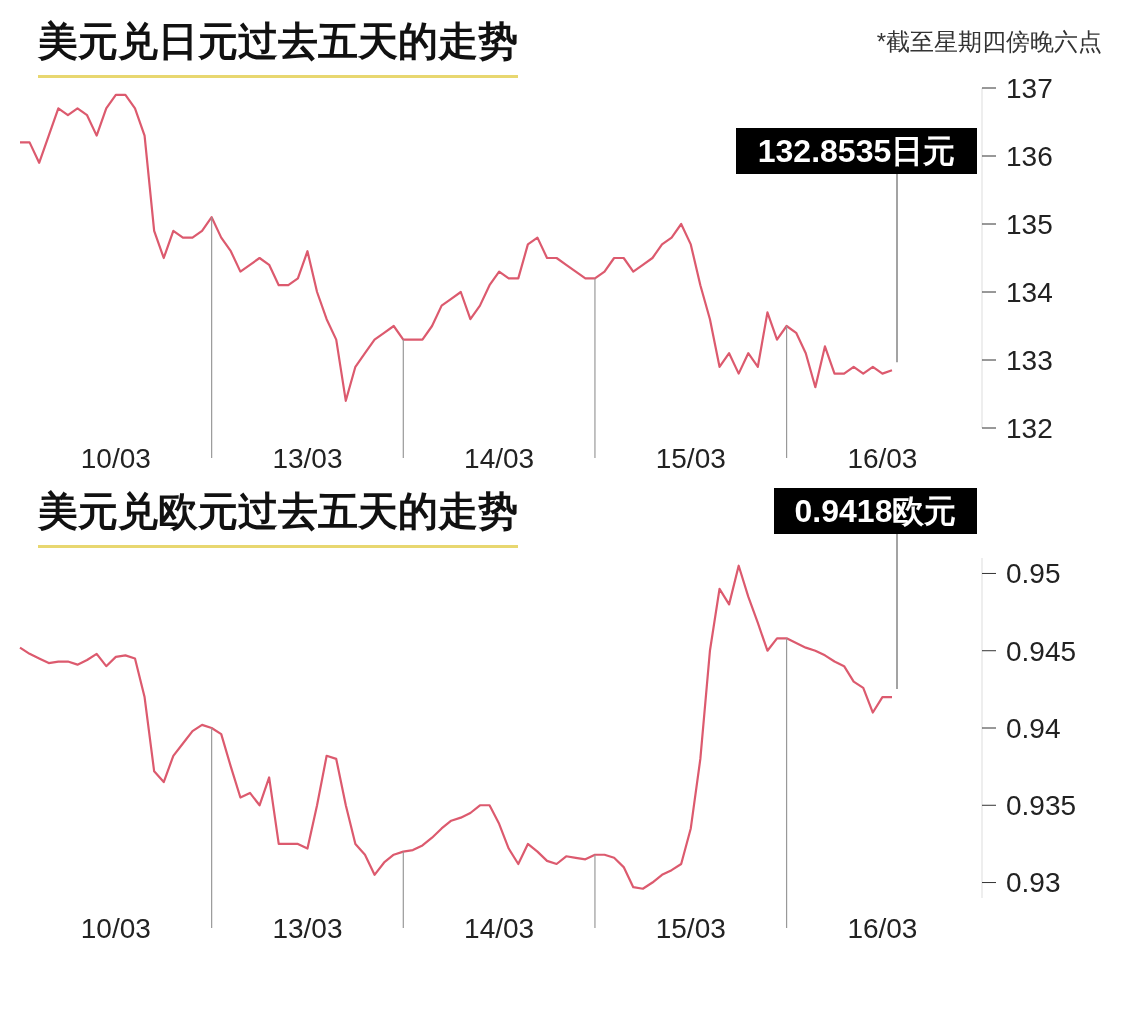  I want to click on y-tick-label: 133, so click(1029, 360).